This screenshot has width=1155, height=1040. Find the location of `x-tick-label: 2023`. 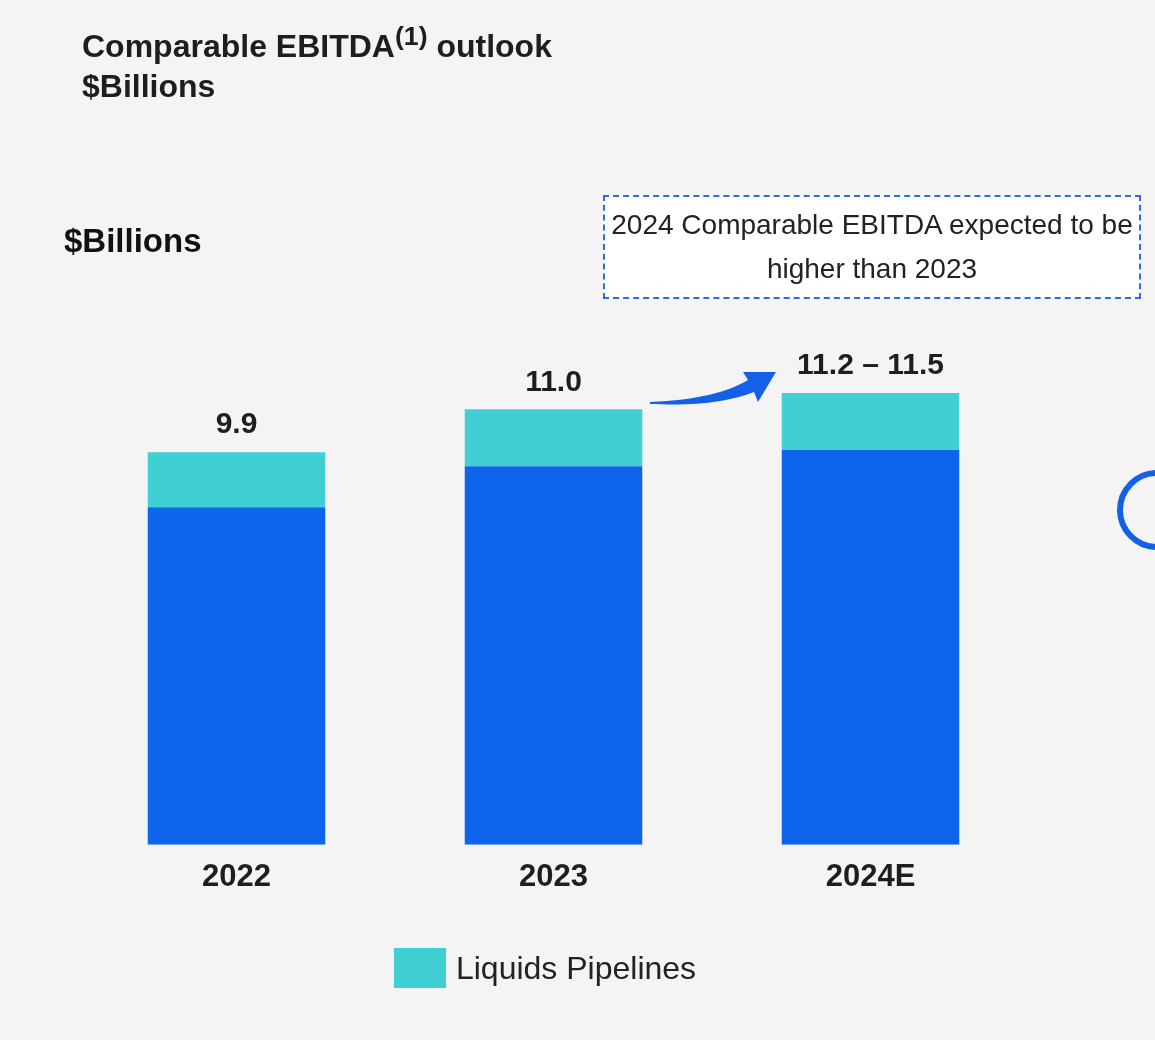

x-tick-label: 2023 is located at coordinates (553, 875).